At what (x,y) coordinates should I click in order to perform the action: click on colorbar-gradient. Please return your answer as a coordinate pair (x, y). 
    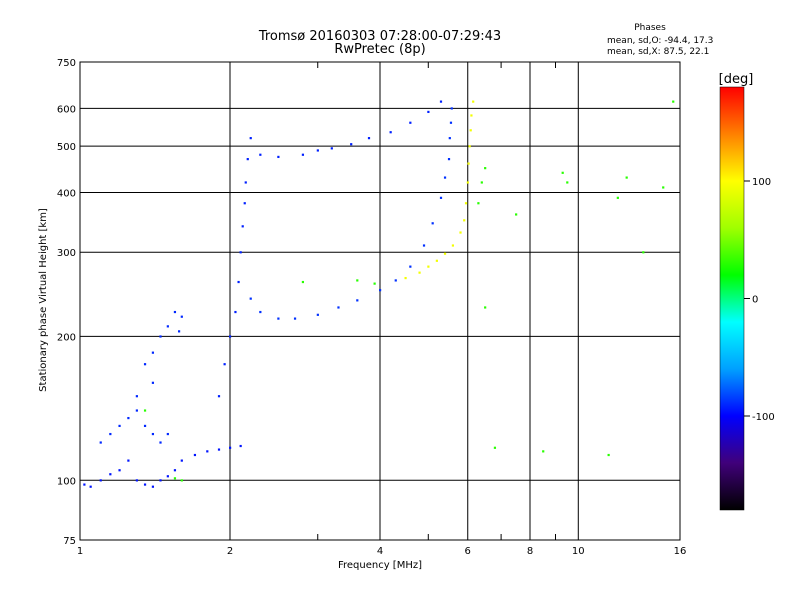
    Looking at the image, I should click on (732, 298).